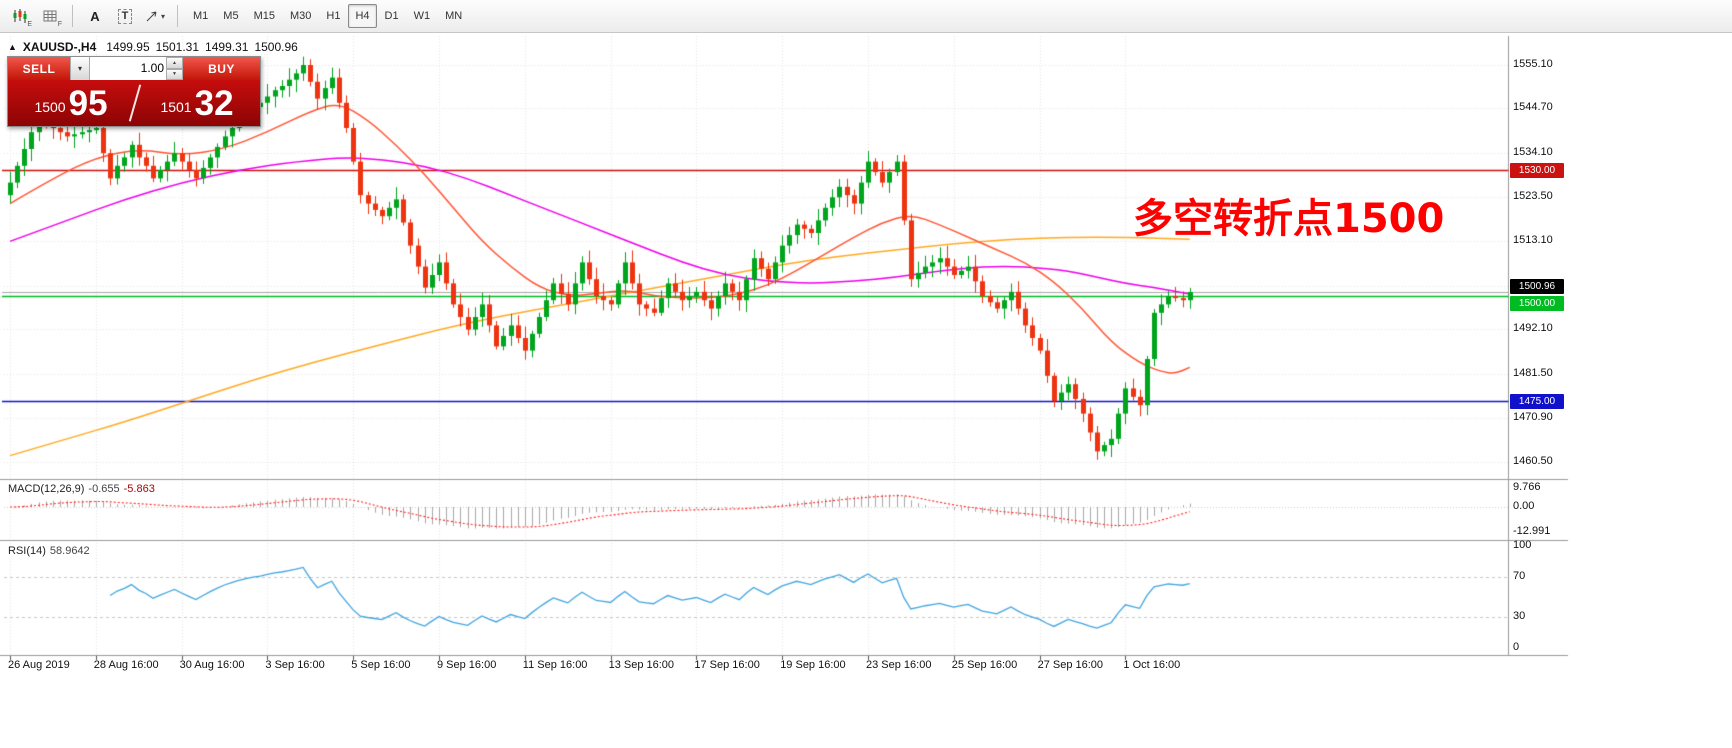  Describe the element at coordinates (391, 16) in the screenshot. I see `timeframe-button-d1: D1` at that location.